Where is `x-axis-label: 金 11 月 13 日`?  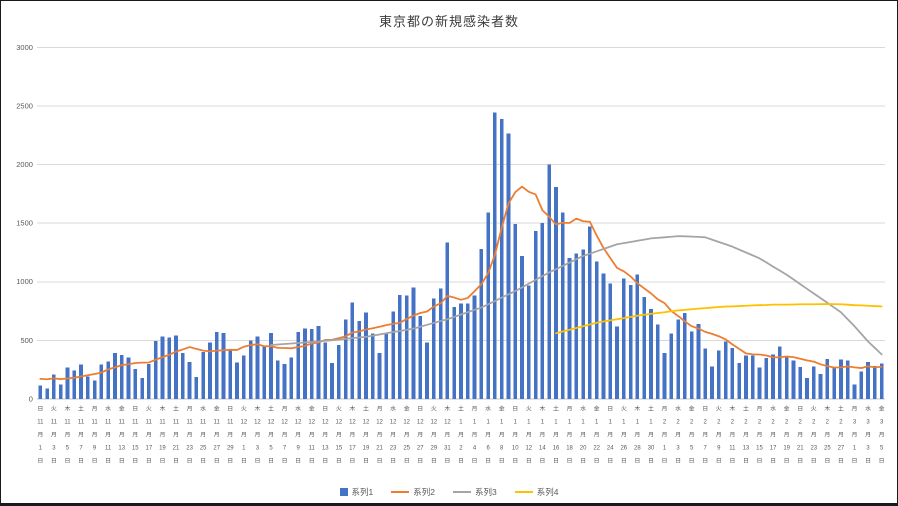 x-axis-label: 金 11 月 13 日 is located at coordinates (121, 435).